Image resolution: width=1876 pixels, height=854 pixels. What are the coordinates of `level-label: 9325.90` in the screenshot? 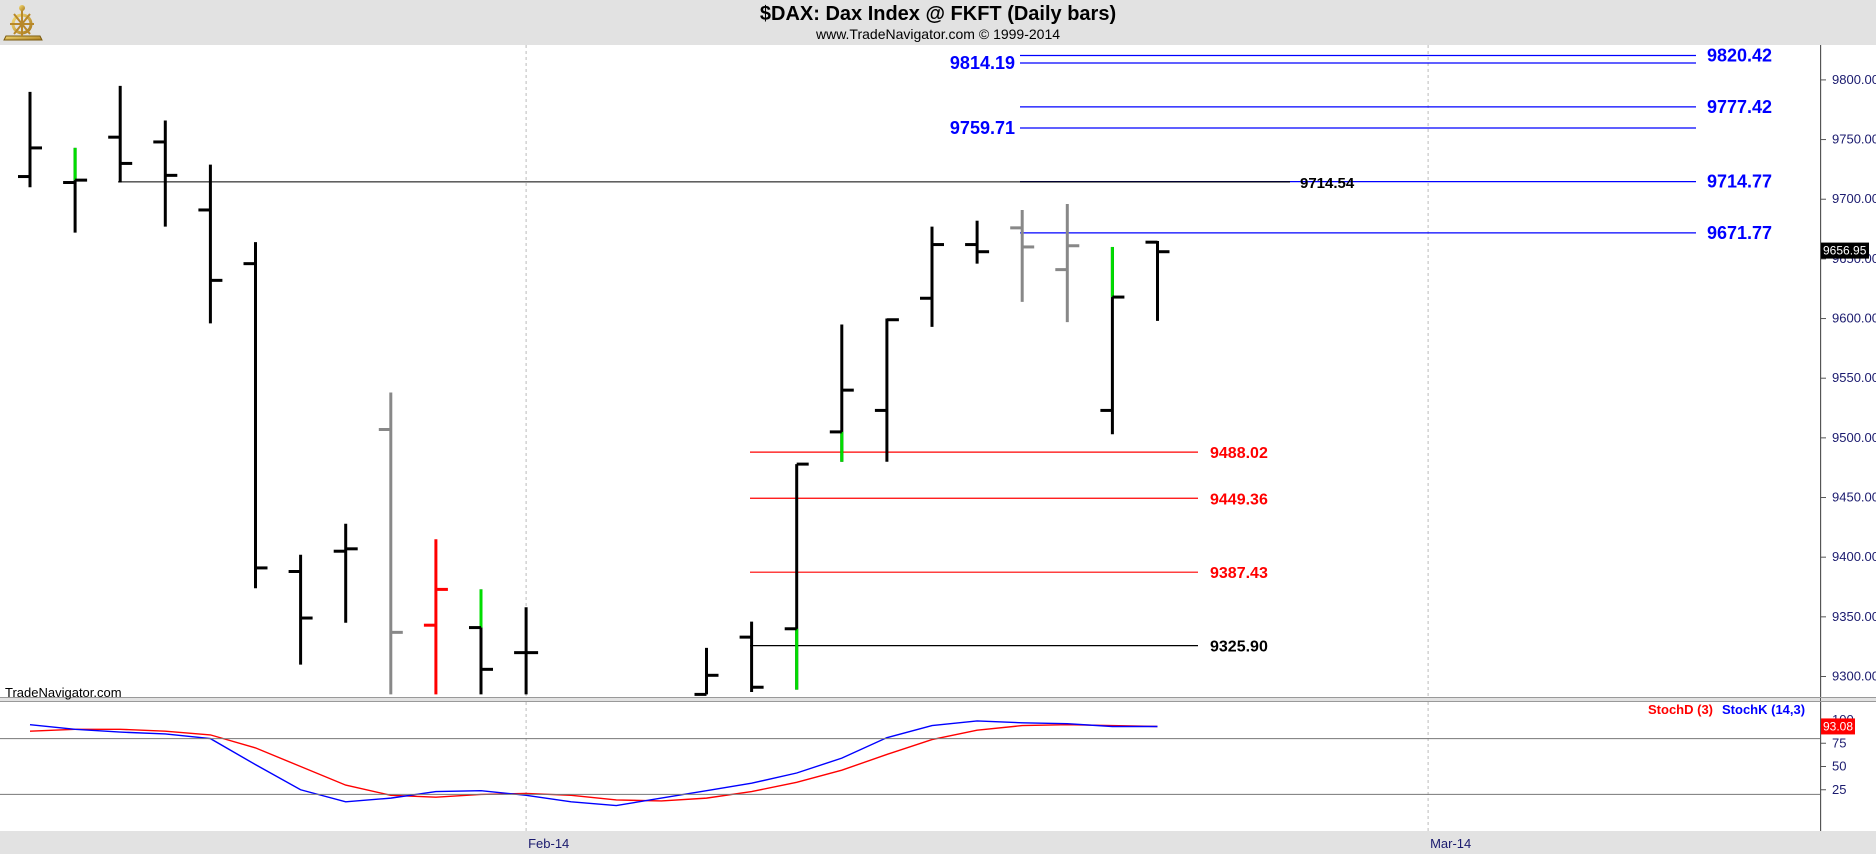 It's located at (1239, 647).